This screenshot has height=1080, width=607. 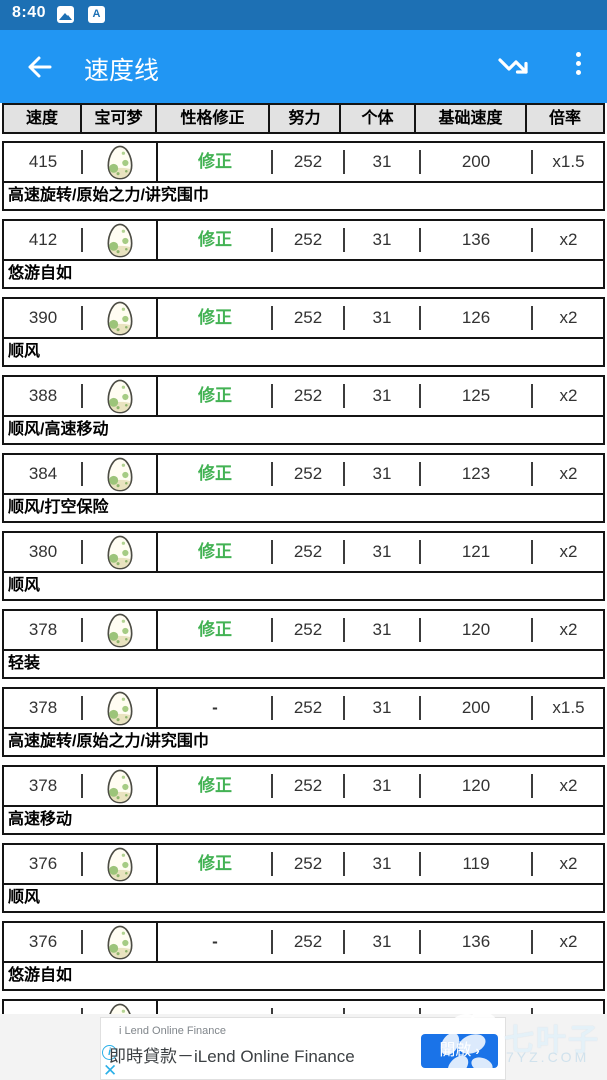 What do you see at coordinates (303, 176) in the screenshot?
I see `speed-row: 415 修正 252 31 200 x1.5` at bounding box center [303, 176].